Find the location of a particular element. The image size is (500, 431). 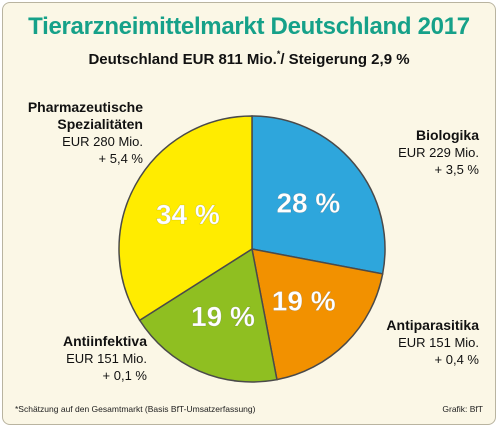

legend-antiparasitika: Antiparasitika EUR 151 Mio. + 0,4 % is located at coordinates (414, 342).